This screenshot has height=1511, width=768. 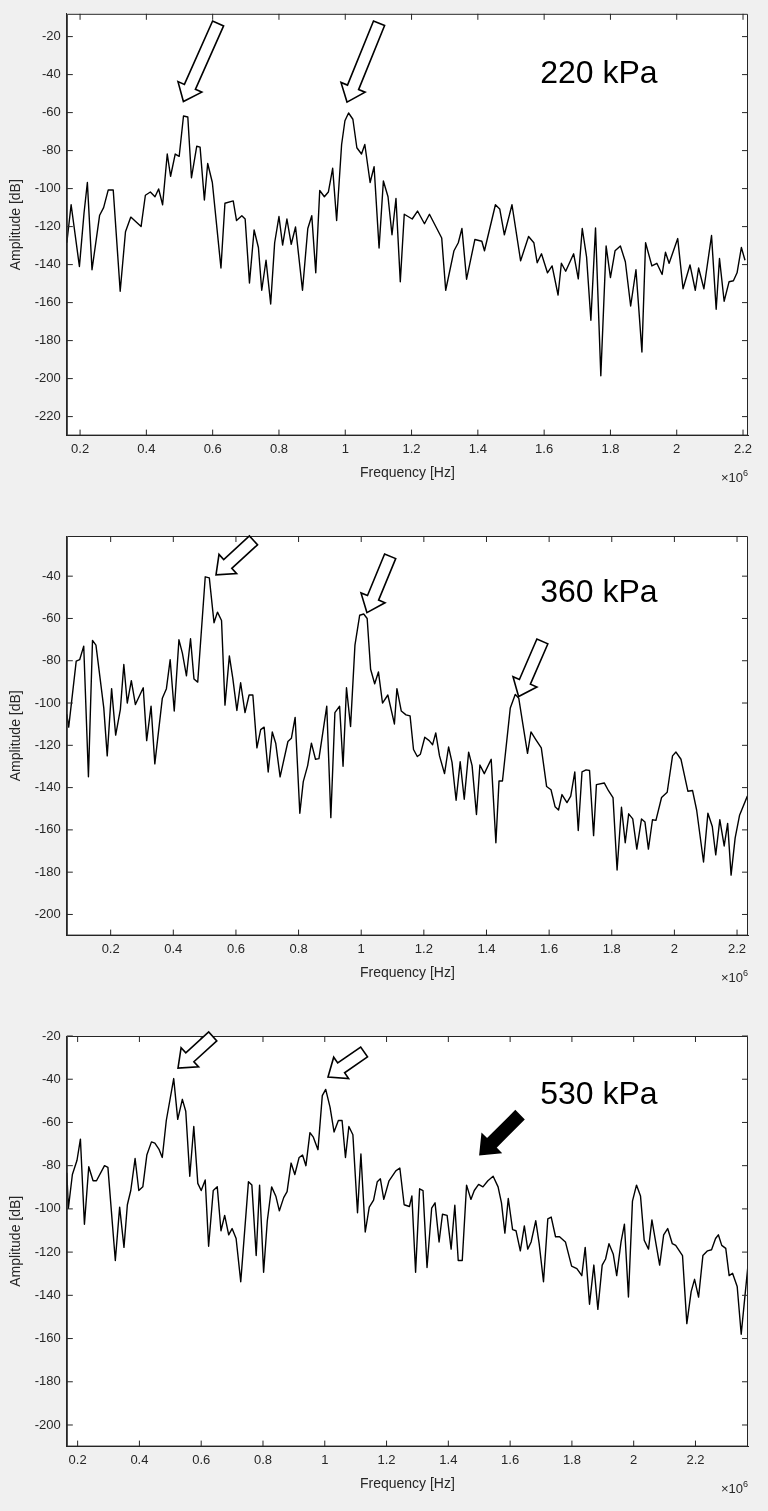 I want to click on y-tick-label: -220, so click(x=47, y=416).